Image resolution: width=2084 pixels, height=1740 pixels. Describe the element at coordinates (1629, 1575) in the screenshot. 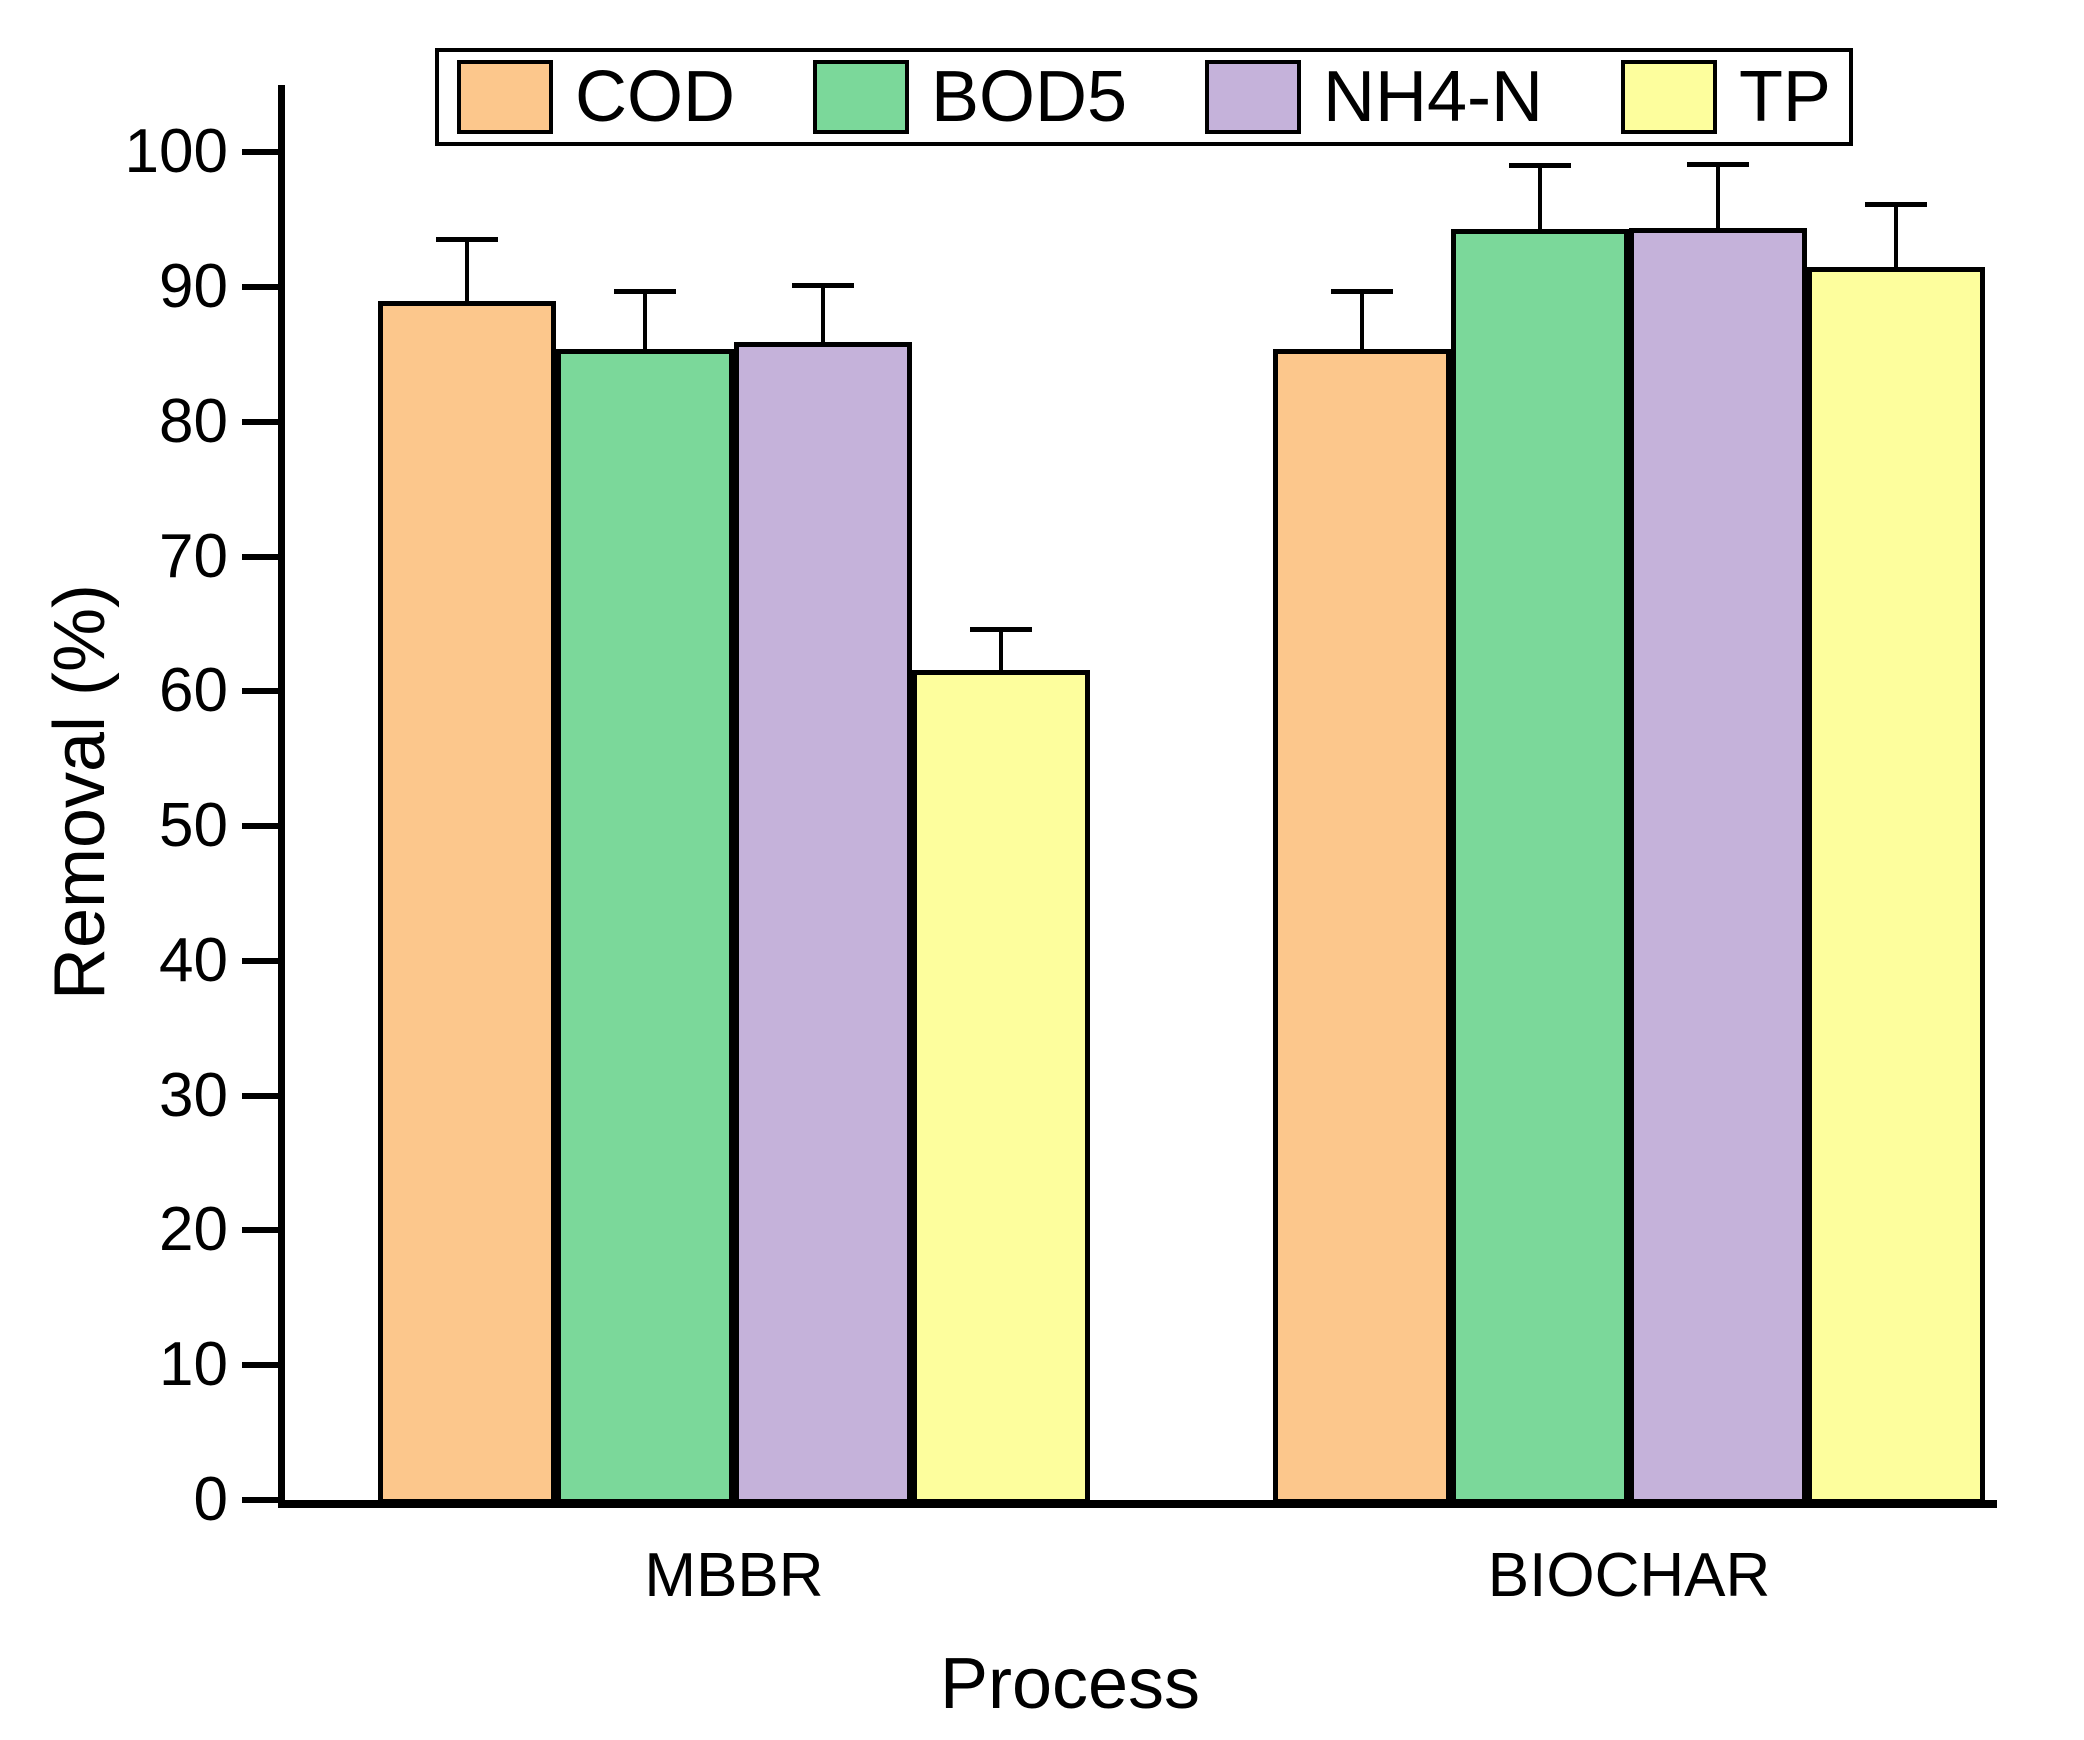

I see `x-category-label-biochar: BIOCHAR` at that location.